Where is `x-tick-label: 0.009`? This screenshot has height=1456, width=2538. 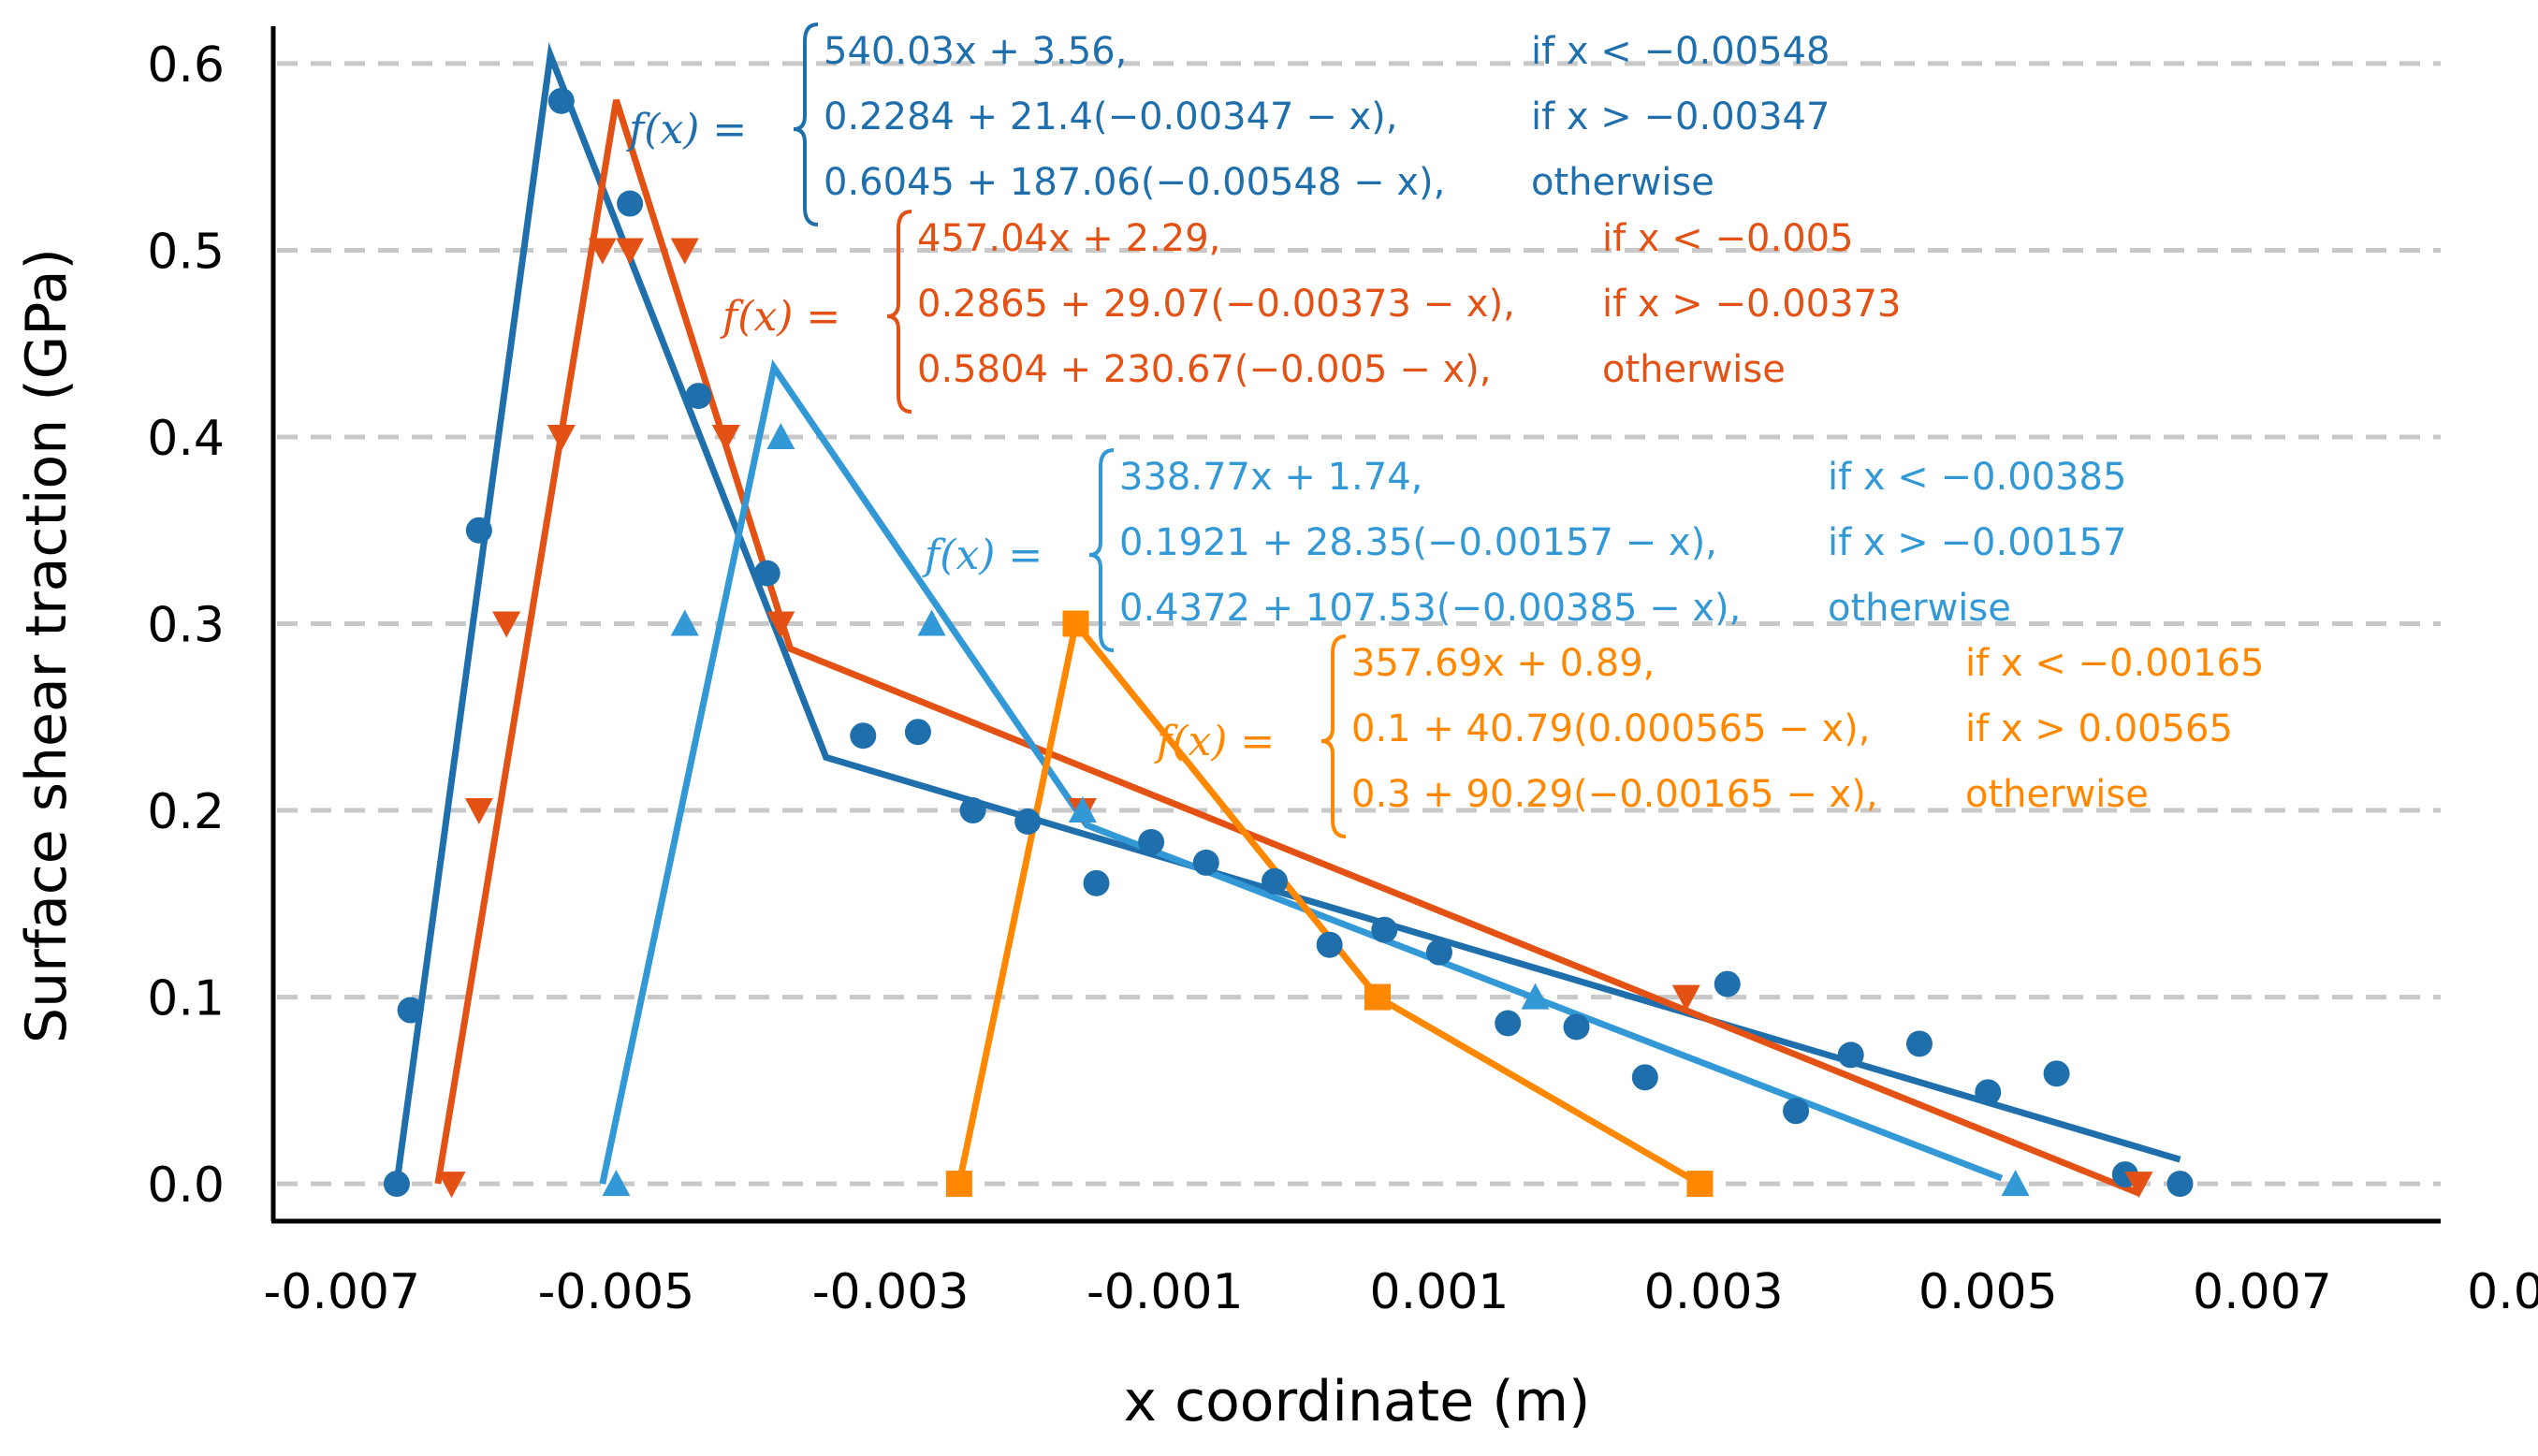
x-tick-label: 0.009 is located at coordinates (2502, 1292).